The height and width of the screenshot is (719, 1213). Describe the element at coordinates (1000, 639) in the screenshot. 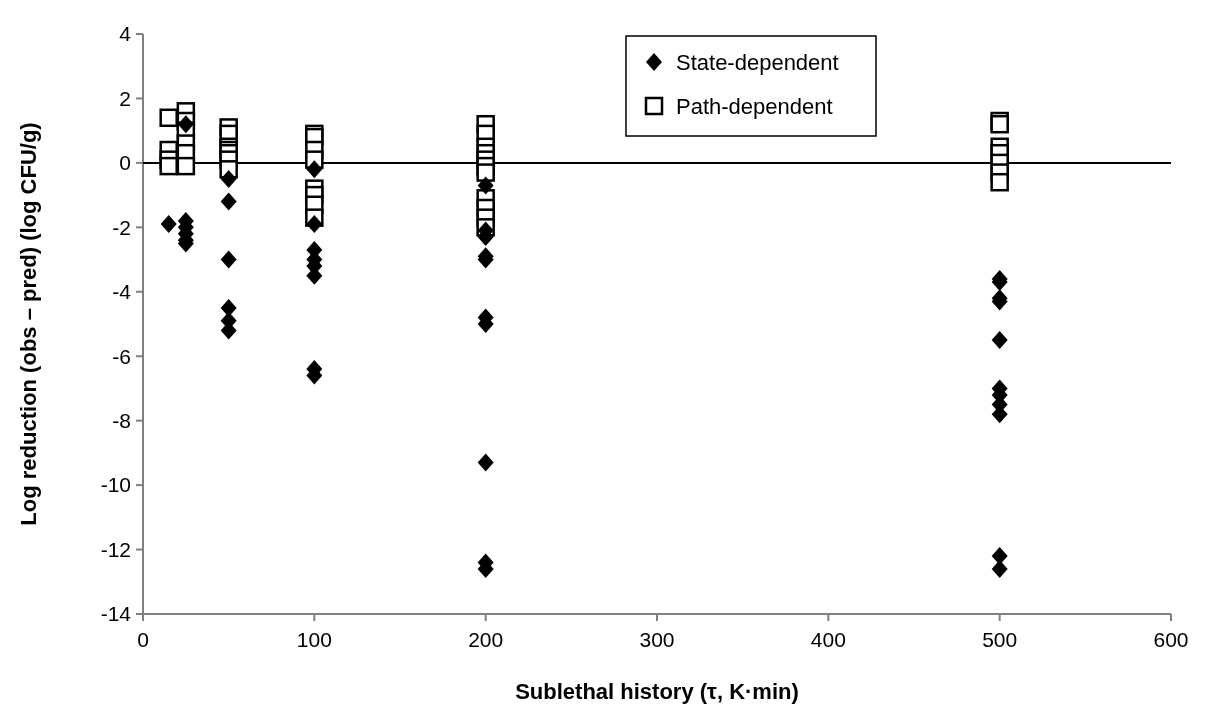

I see `x-tick-label: 500` at that location.